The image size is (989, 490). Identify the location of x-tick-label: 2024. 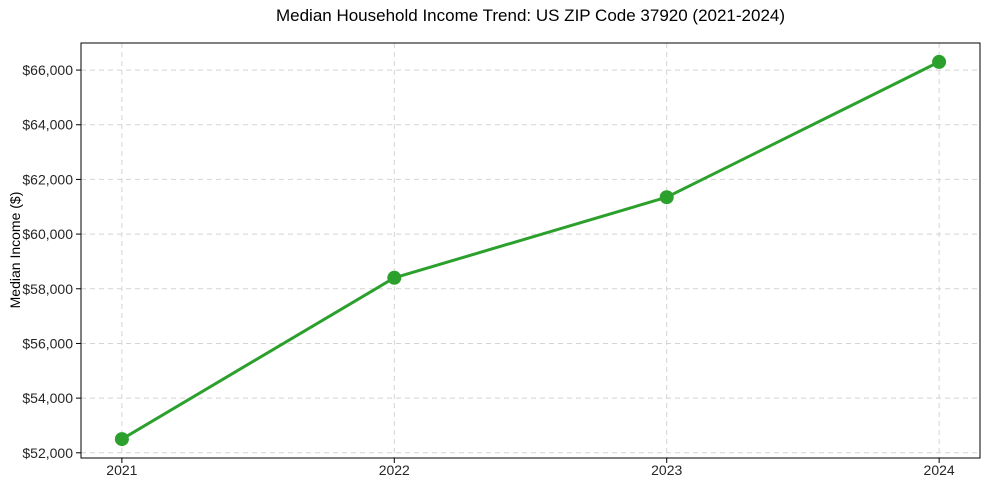
(939, 470).